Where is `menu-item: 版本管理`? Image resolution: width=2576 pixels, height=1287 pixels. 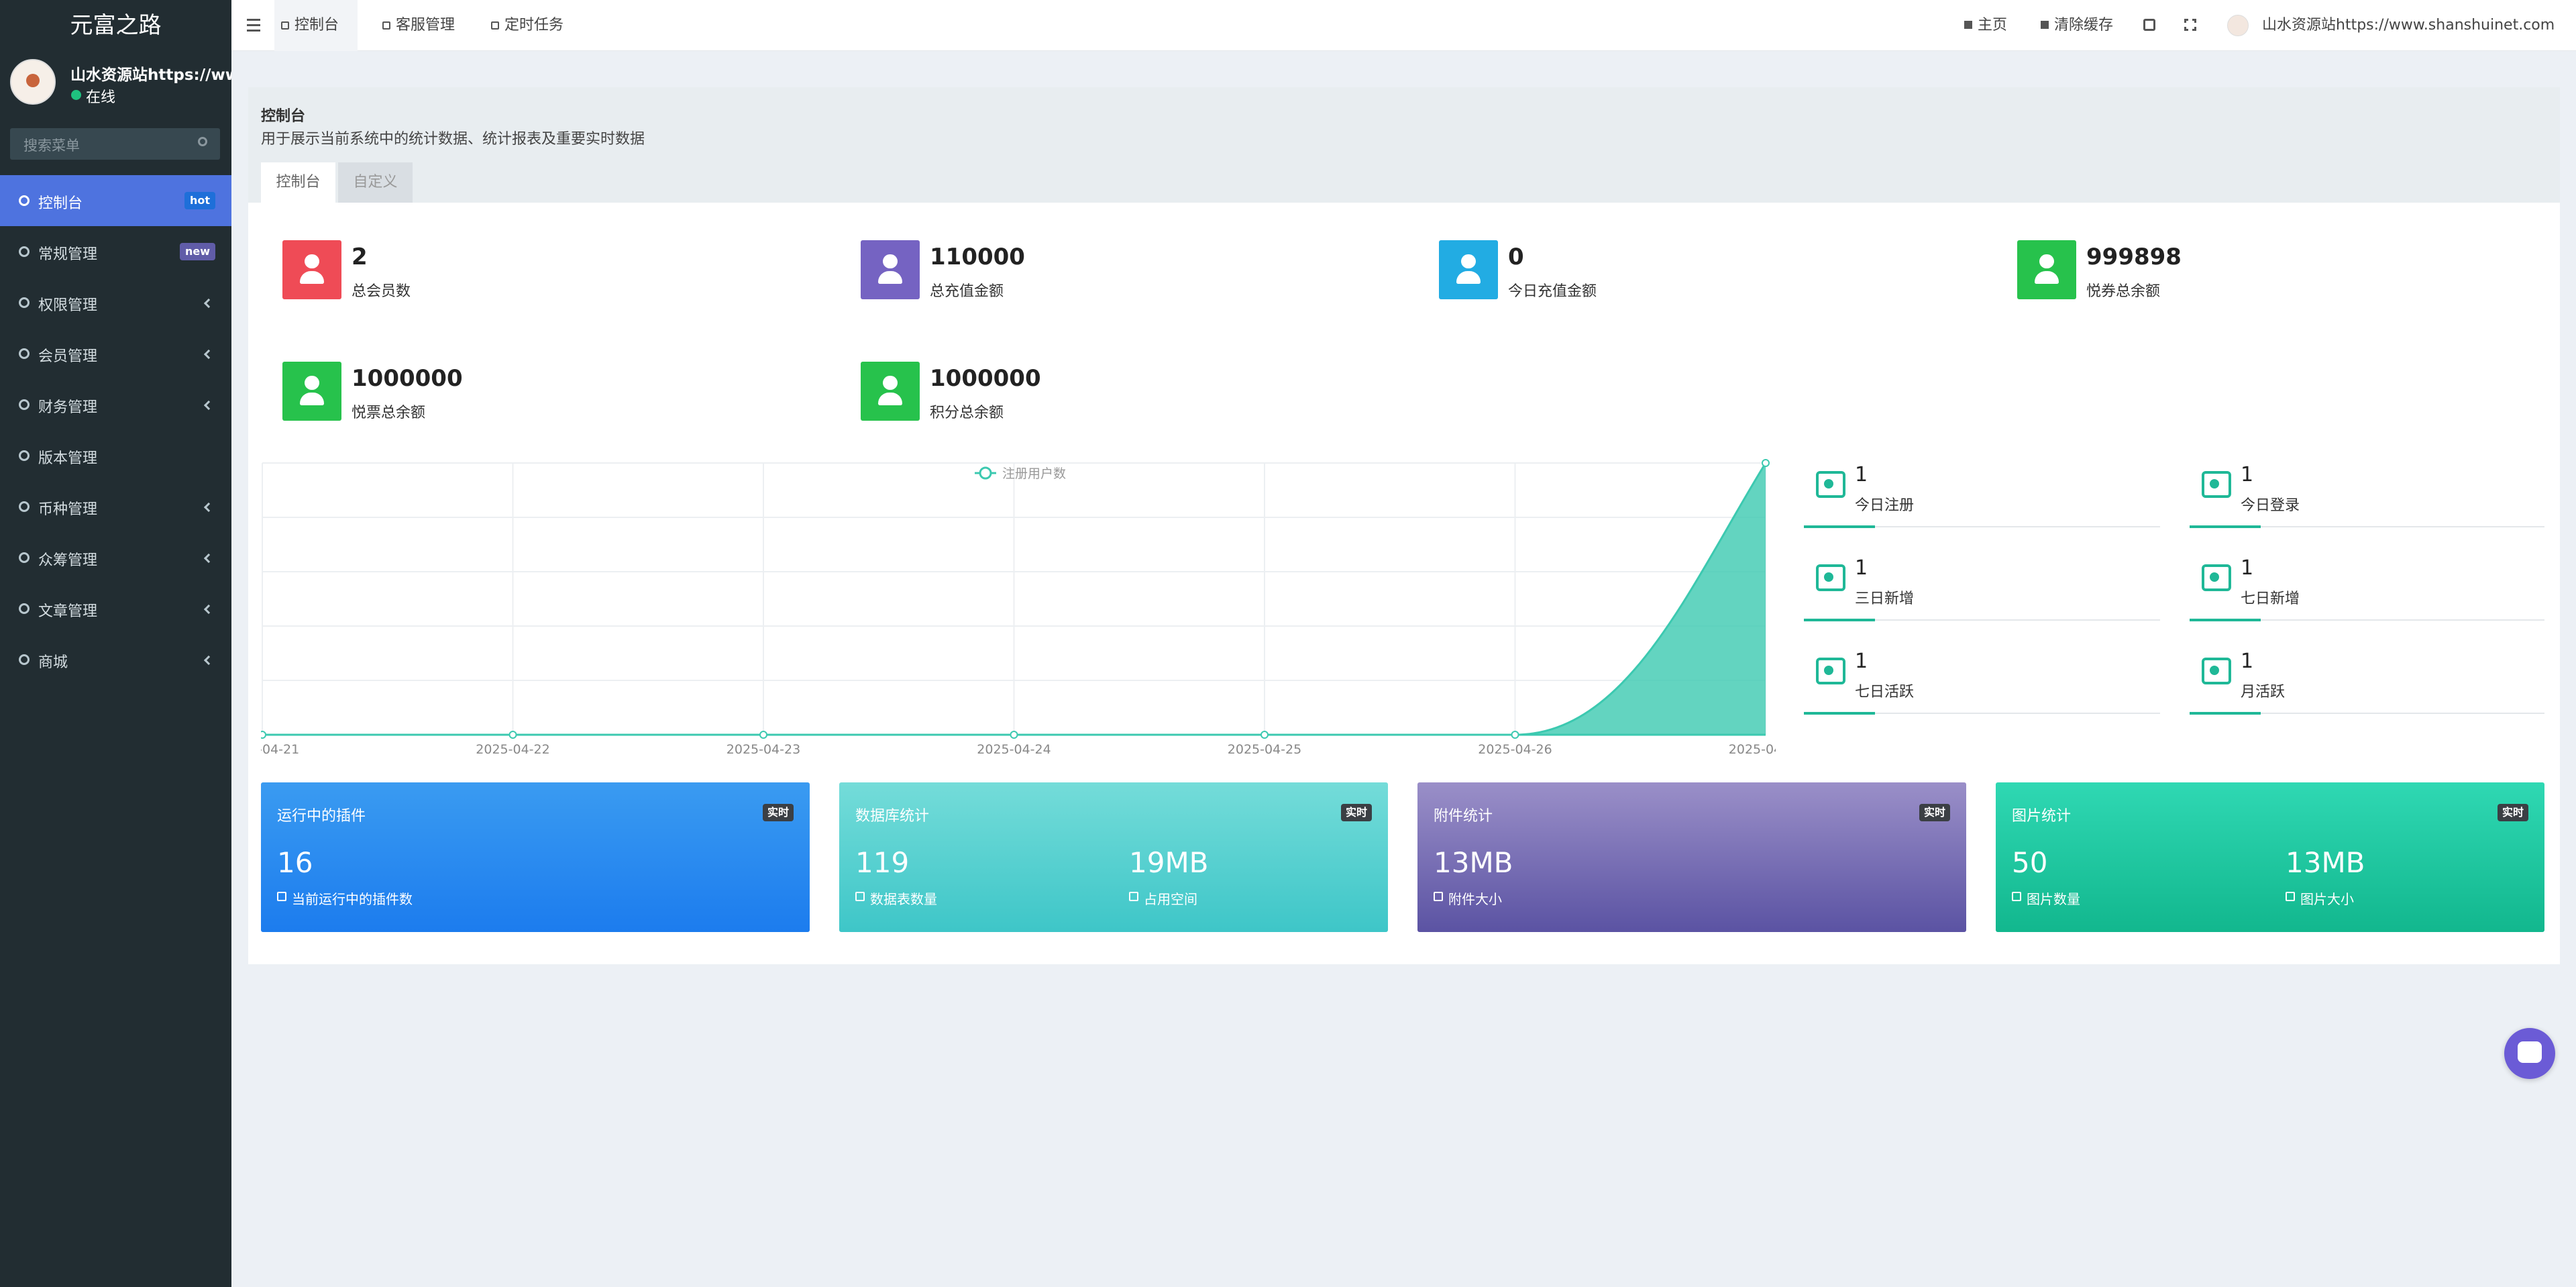
menu-item: 版本管理 is located at coordinates (115, 455).